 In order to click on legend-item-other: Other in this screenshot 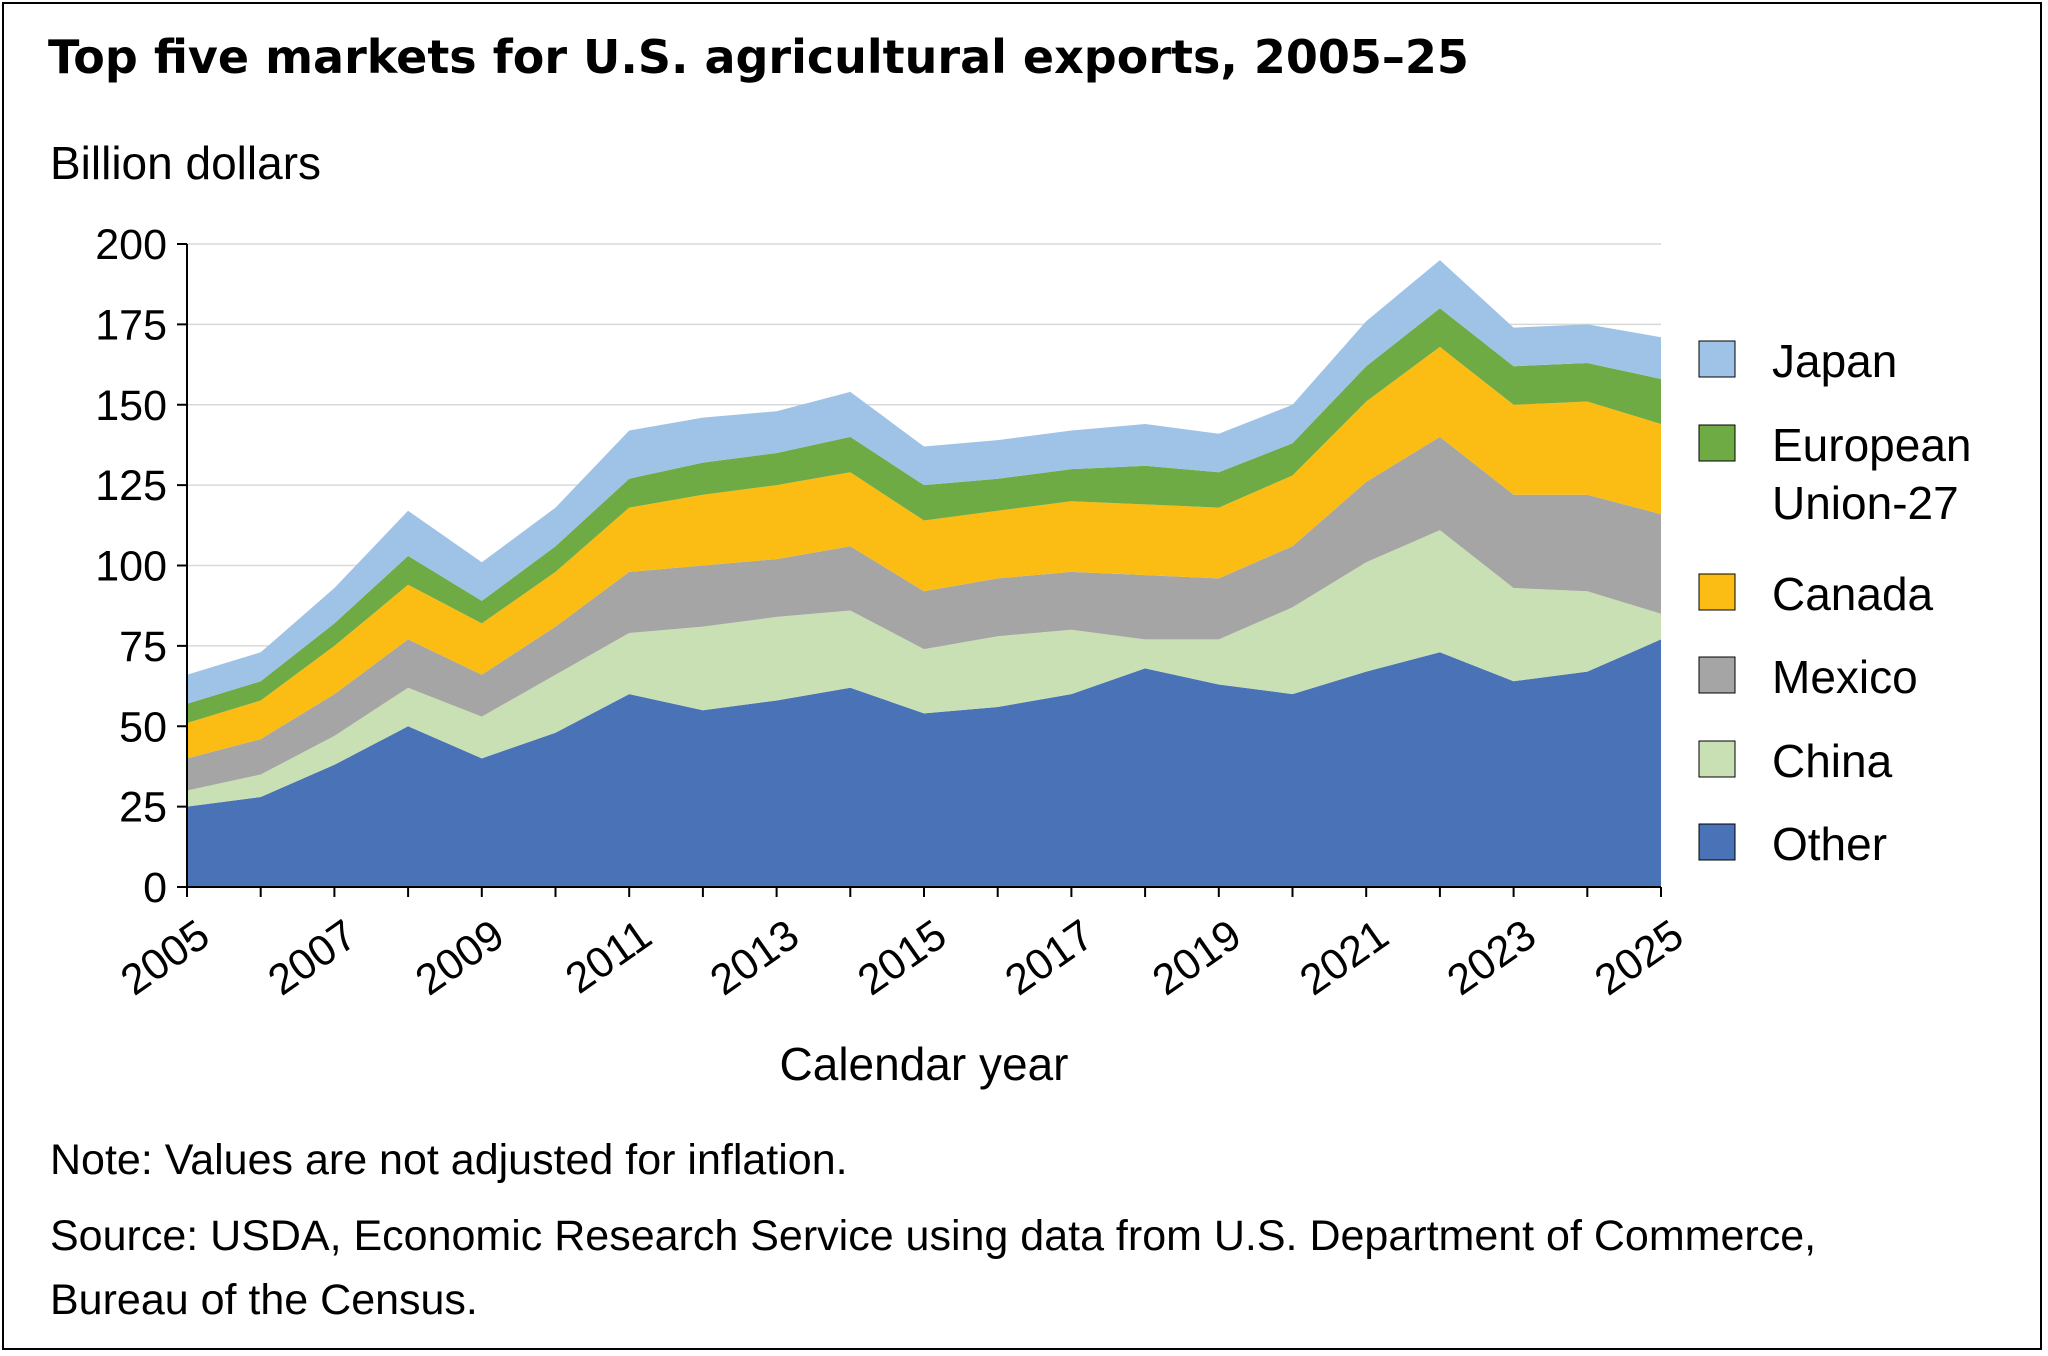, I will do `click(1792, 844)`.